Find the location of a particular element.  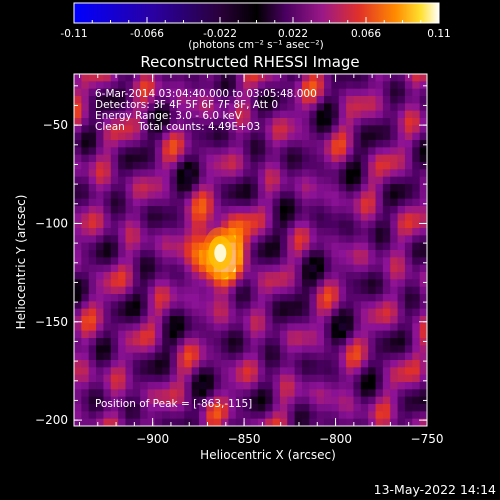

y-tick-label: −150 is located at coordinates (51, 322).